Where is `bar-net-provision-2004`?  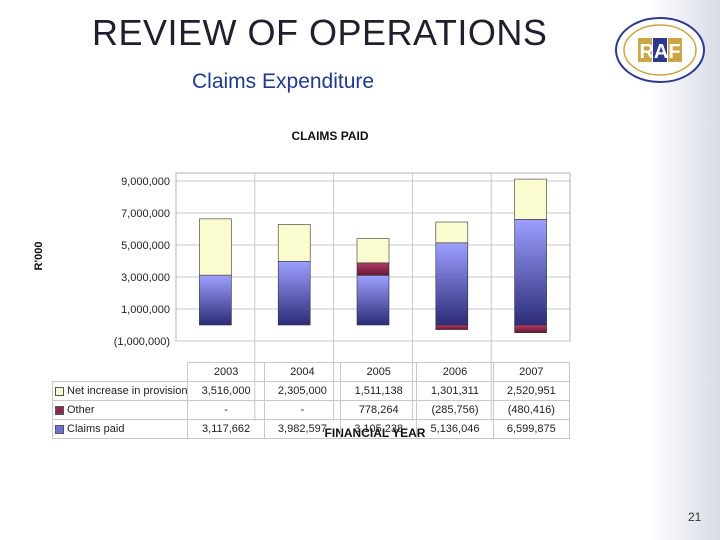
bar-net-provision-2004 is located at coordinates (294, 243).